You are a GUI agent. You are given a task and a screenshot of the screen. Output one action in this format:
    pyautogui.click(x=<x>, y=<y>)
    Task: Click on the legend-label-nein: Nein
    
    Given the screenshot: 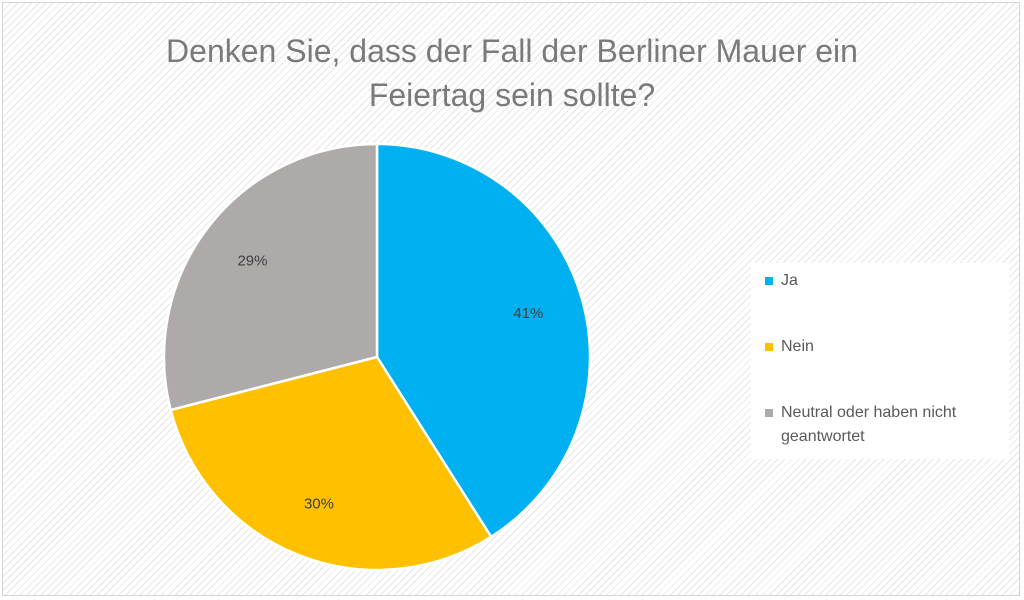 What is the action you would take?
    pyautogui.click(x=797, y=346)
    